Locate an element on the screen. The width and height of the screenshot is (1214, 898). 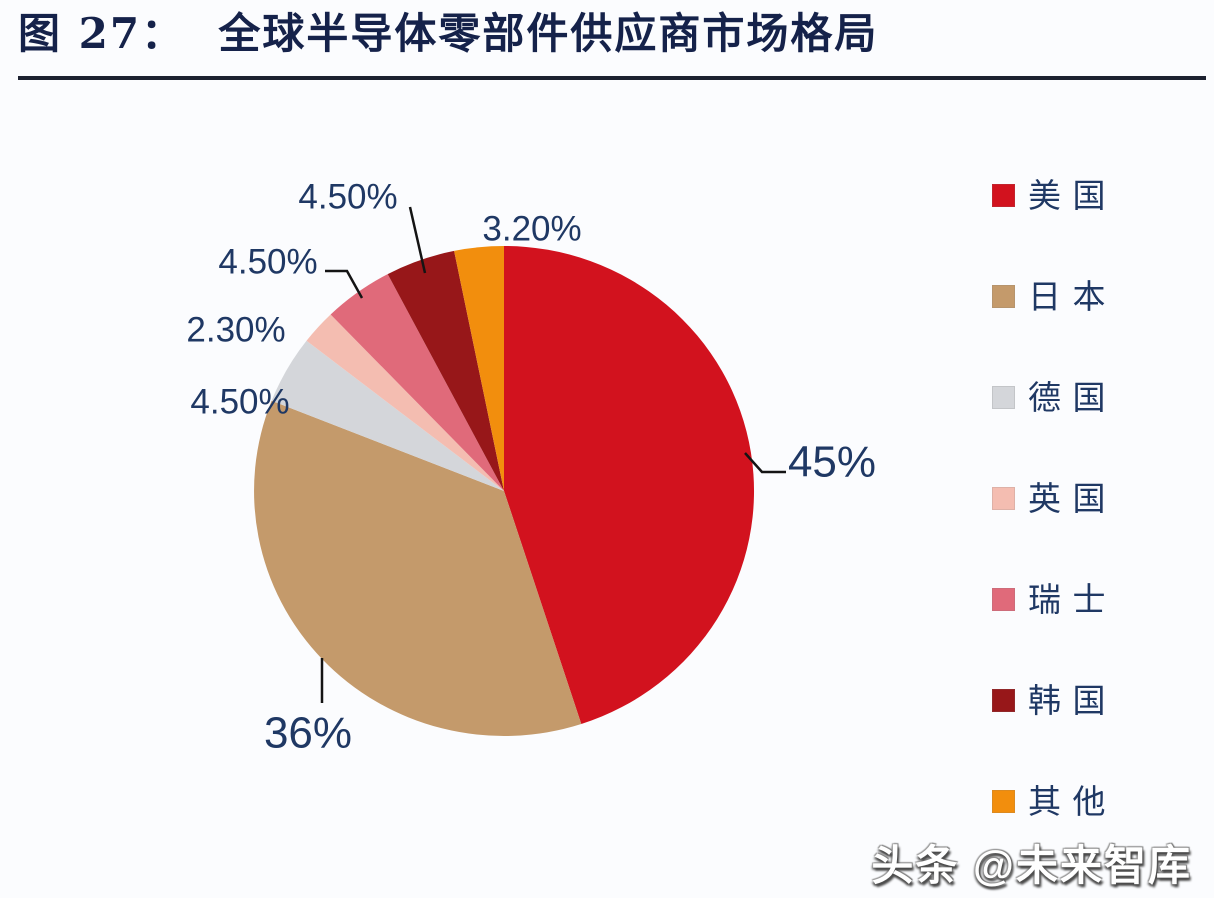
legend-item-德国: 德国 is located at coordinates (1054, 397).